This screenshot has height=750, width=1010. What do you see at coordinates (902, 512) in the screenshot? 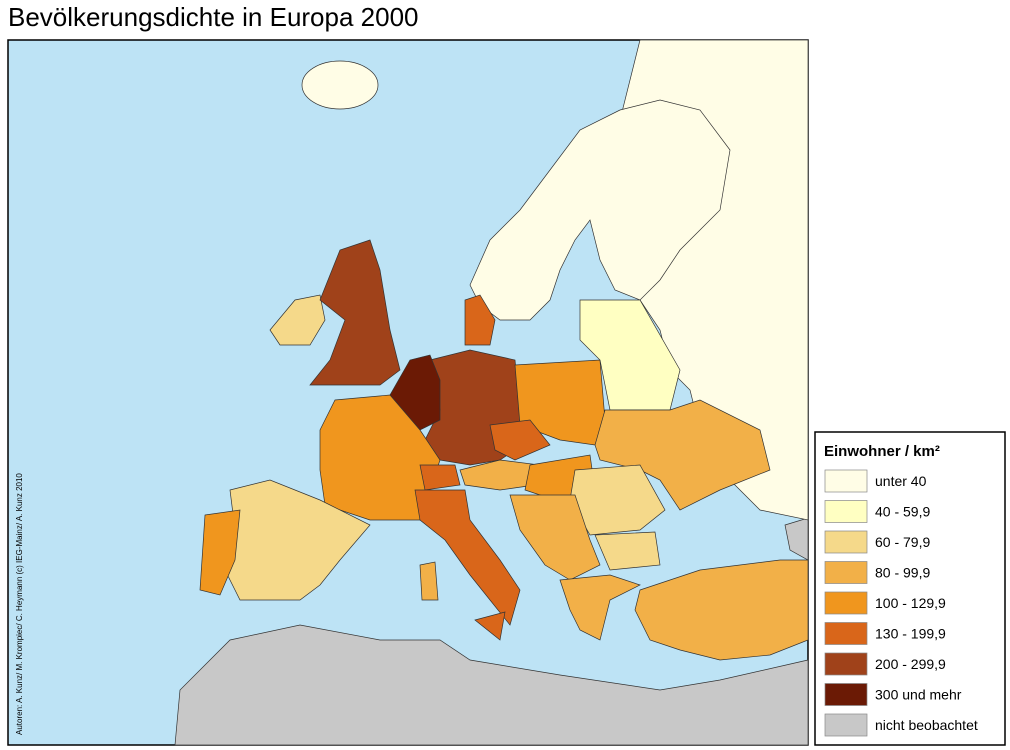
I see `legend-label: 40 - 59,9` at bounding box center [902, 512].